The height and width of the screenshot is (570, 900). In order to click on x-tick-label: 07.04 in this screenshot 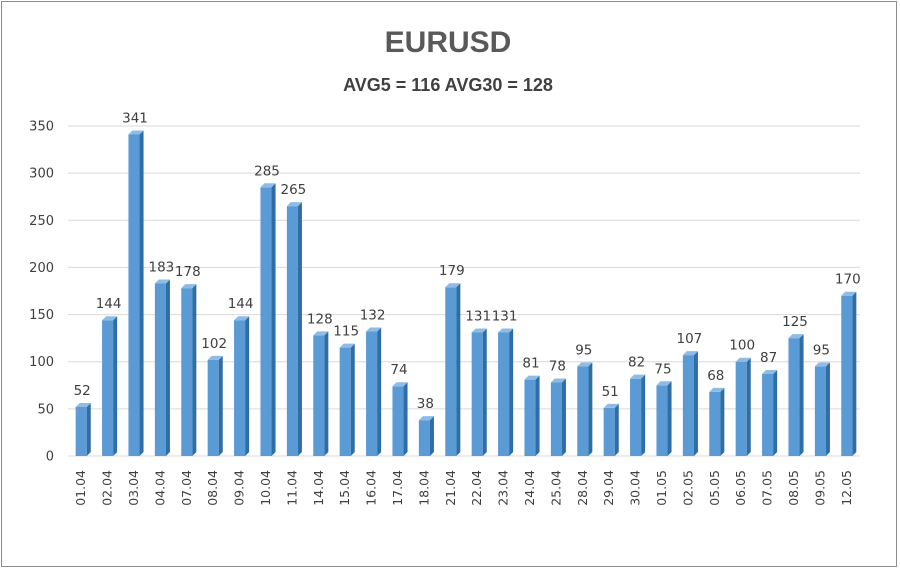, I will do `click(186, 488)`.